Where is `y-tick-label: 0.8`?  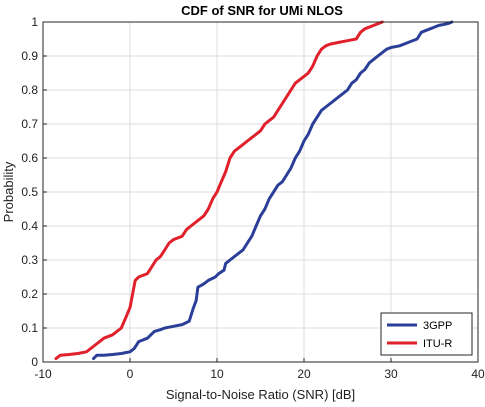 y-tick-label: 0.8 is located at coordinates (29, 90).